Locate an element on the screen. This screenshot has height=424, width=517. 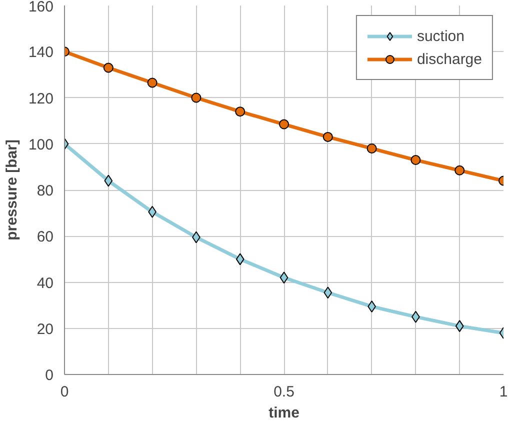
y-tick-label: 80 is located at coordinates (45, 191).